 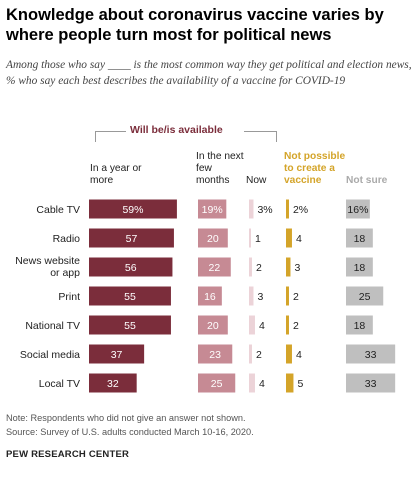 I want to click on data-label-not-sure: 16%, so click(x=357, y=210).